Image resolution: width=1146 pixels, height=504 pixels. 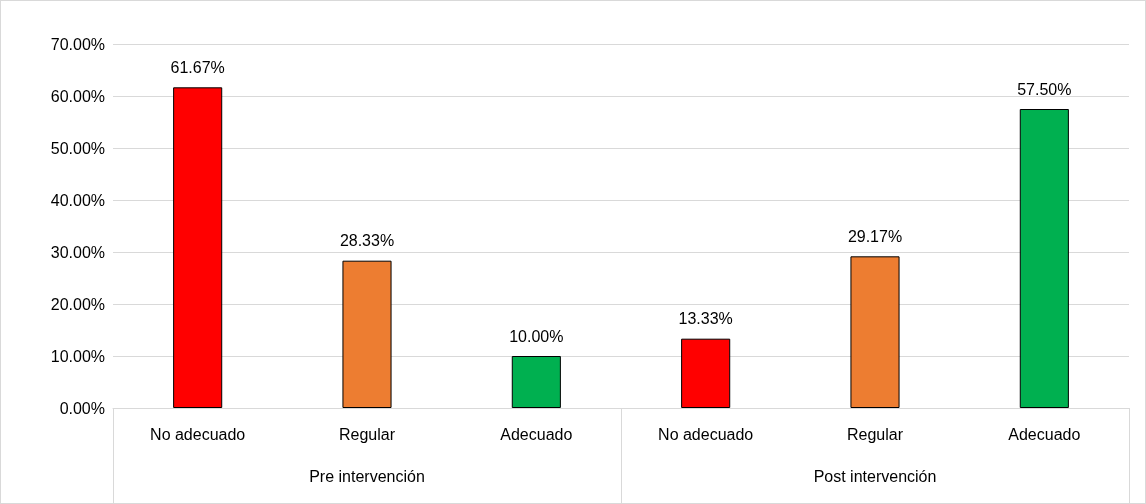 I want to click on text: Post intervención, so click(x=875, y=476).